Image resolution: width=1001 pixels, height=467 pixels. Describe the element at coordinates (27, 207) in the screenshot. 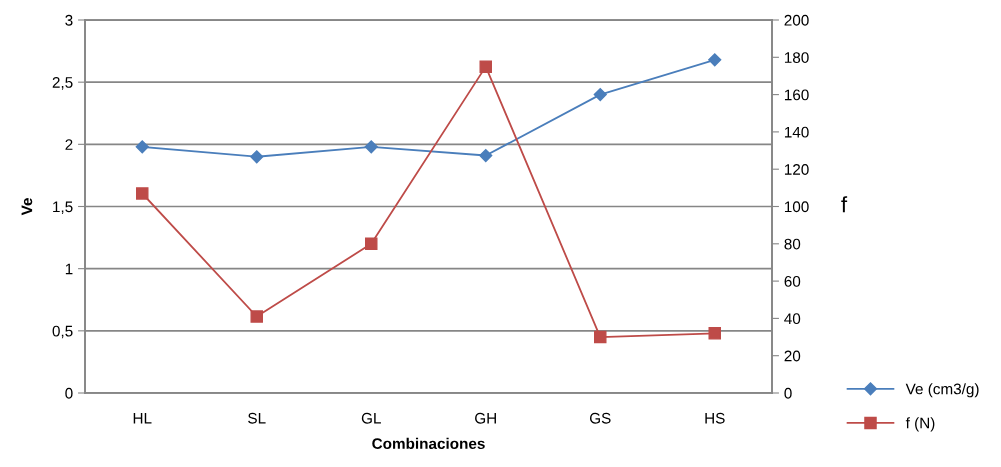

I see `y-axis-title: Ve` at that location.